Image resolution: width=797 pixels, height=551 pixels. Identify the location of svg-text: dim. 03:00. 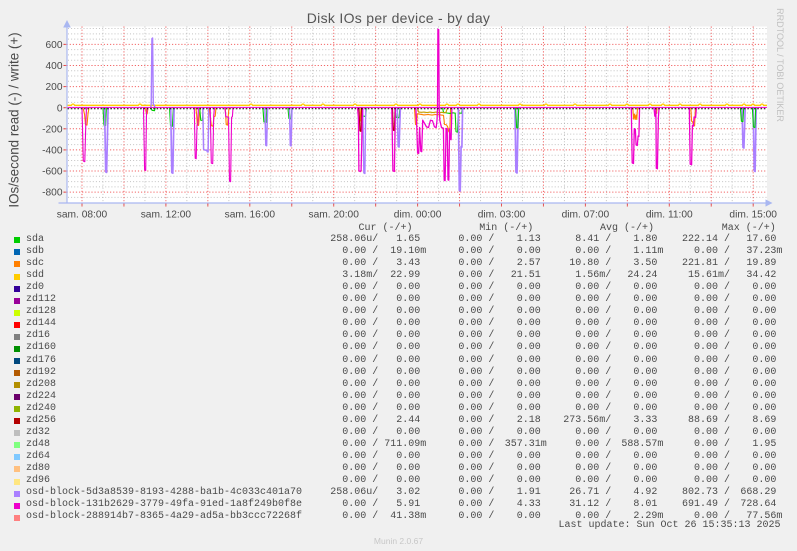
(502, 214).